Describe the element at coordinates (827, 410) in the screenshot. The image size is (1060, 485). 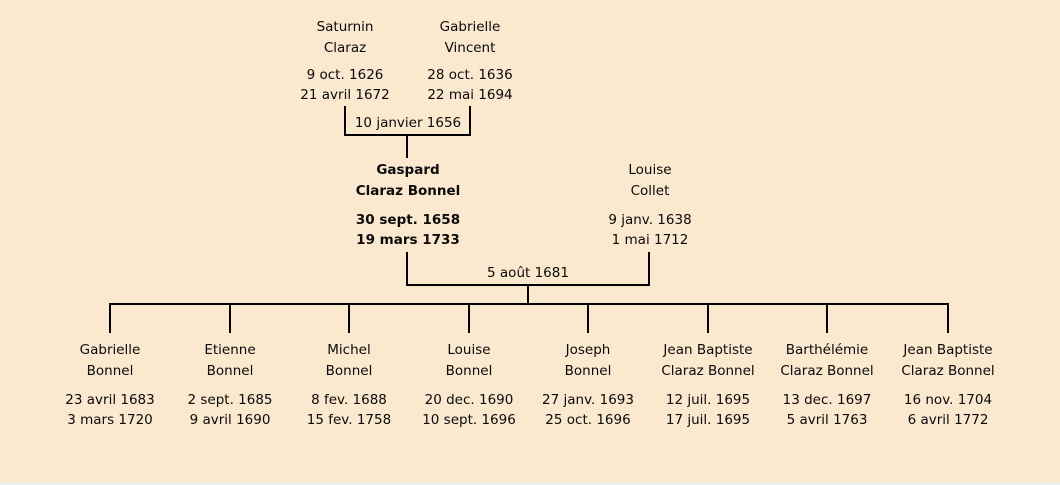
I see `person-dates: 13 dec. 1697 5 avril 1763` at that location.